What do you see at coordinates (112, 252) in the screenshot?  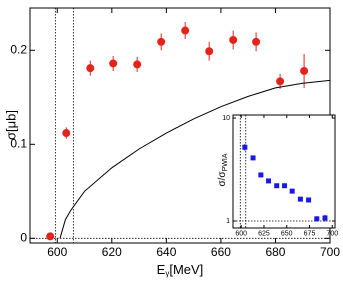 I see `x-tick-label: 620` at bounding box center [112, 252].